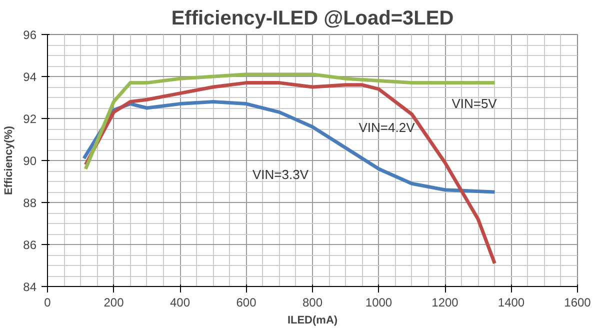 Image resolution: width=597 pixels, height=329 pixels. I want to click on x-tick-label: 1000, so click(378, 303).